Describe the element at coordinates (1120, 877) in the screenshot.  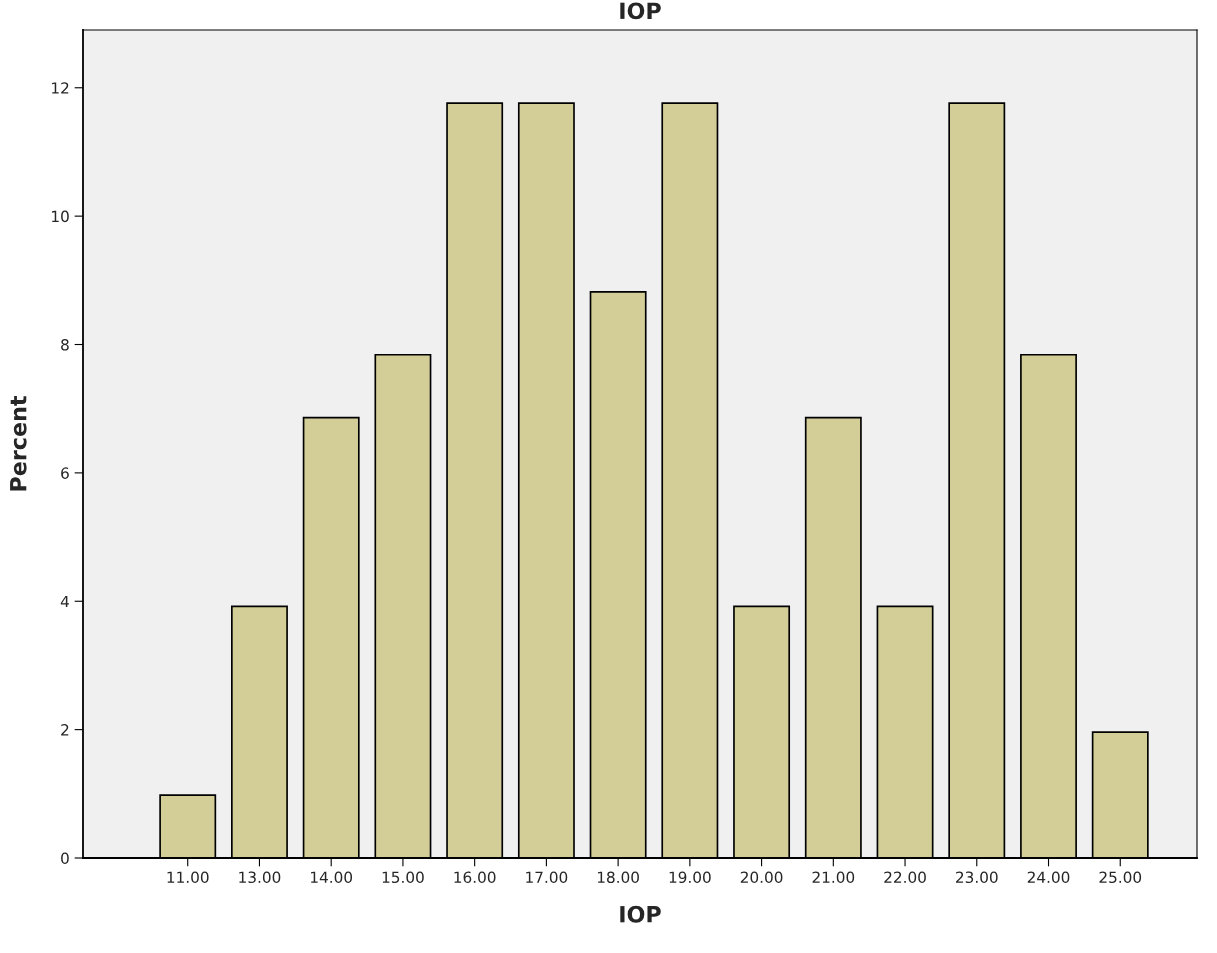
I see `x-tick-label: 25.00` at that location.